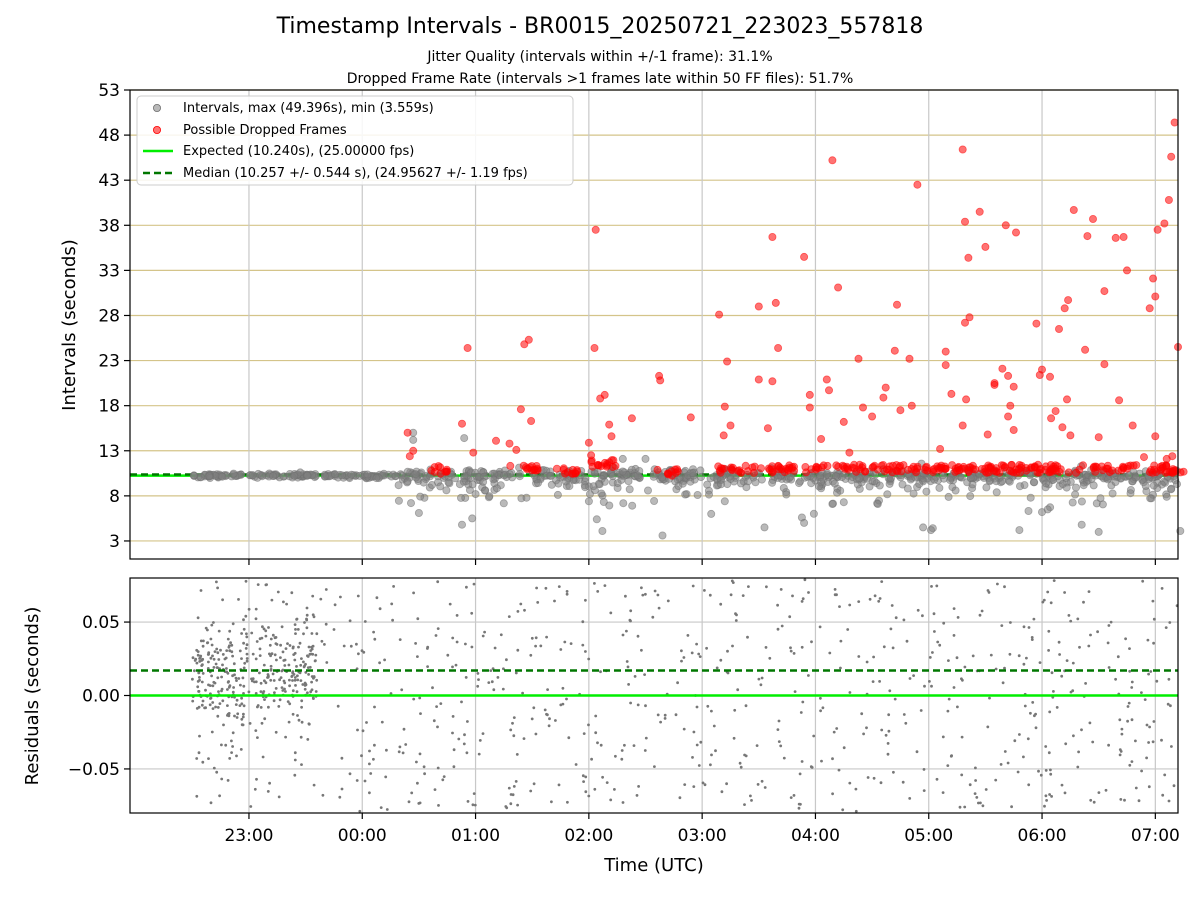 The image size is (1200, 900). Describe the element at coordinates (308, 108) in the screenshot. I see `legend-intervals-label: Intervals, max (49.396s), min (3.559s)` at that location.